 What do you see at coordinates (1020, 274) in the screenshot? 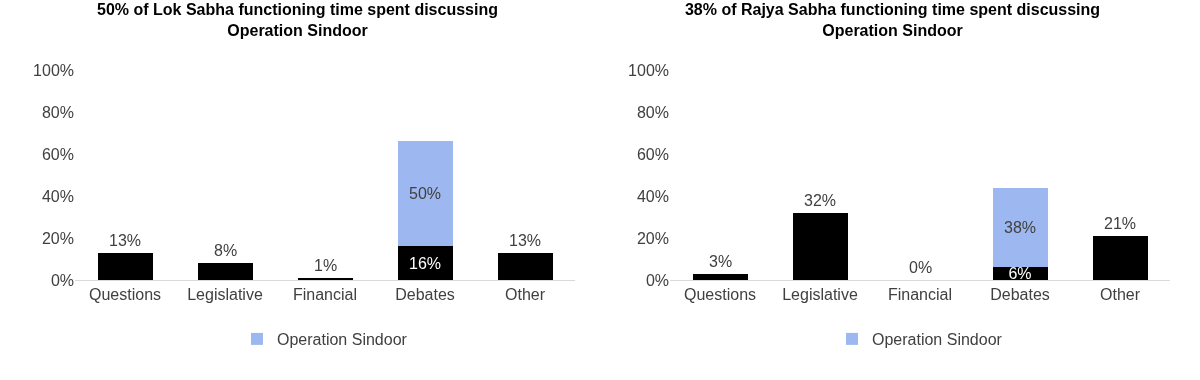
I see `data-label: 6%` at bounding box center [1020, 274].